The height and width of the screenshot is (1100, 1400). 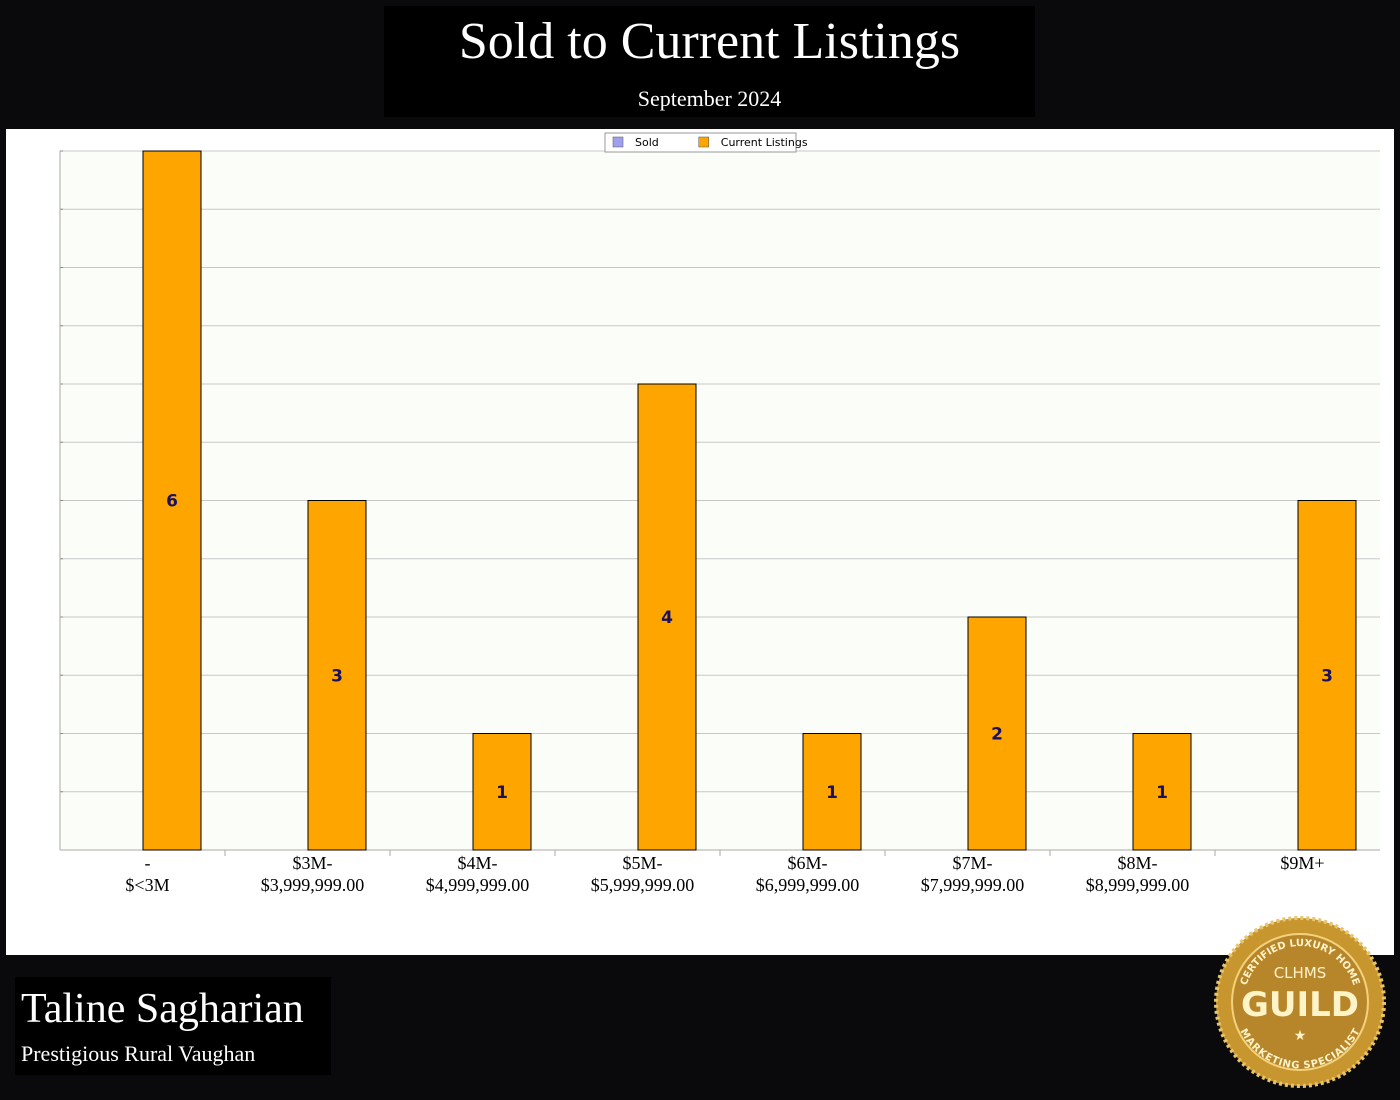 What do you see at coordinates (647, 142) in the screenshot?
I see `legend-label: Sold` at bounding box center [647, 142].